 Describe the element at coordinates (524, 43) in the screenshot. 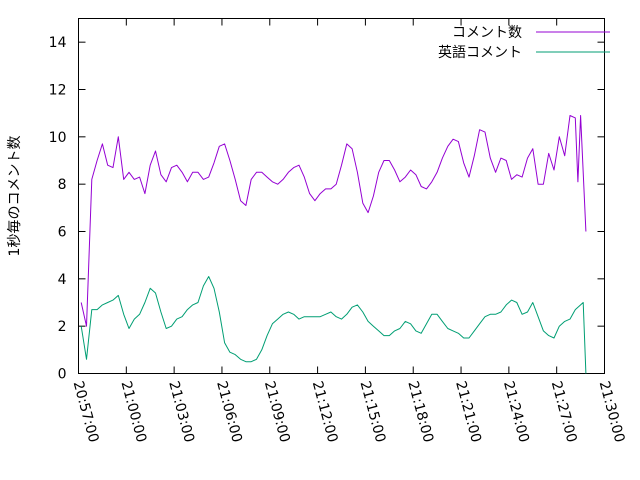

I see `legend: コメント数 英語コメント` at that location.